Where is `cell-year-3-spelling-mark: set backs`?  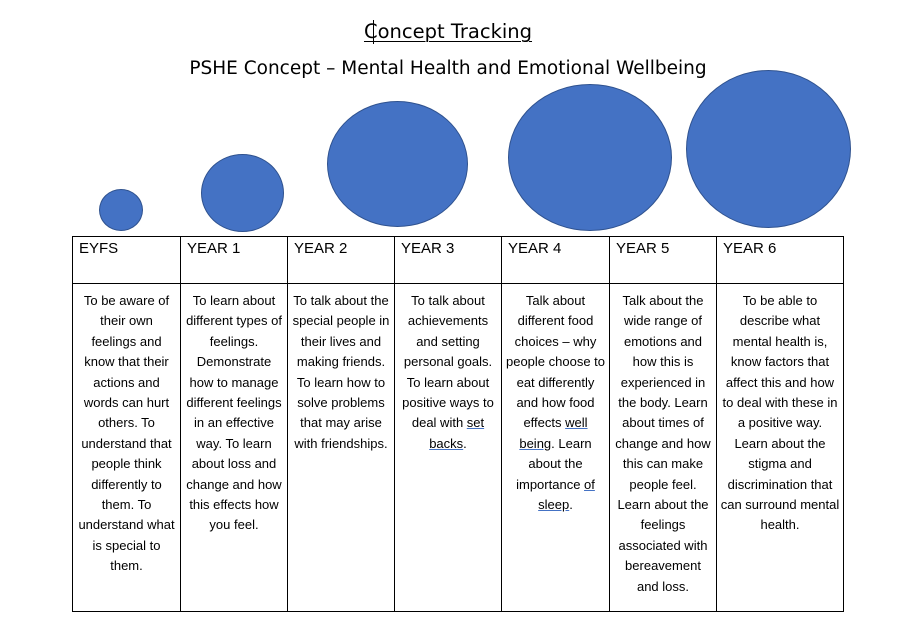 cell-year-3-spelling-mark: set backs is located at coordinates (457, 433).